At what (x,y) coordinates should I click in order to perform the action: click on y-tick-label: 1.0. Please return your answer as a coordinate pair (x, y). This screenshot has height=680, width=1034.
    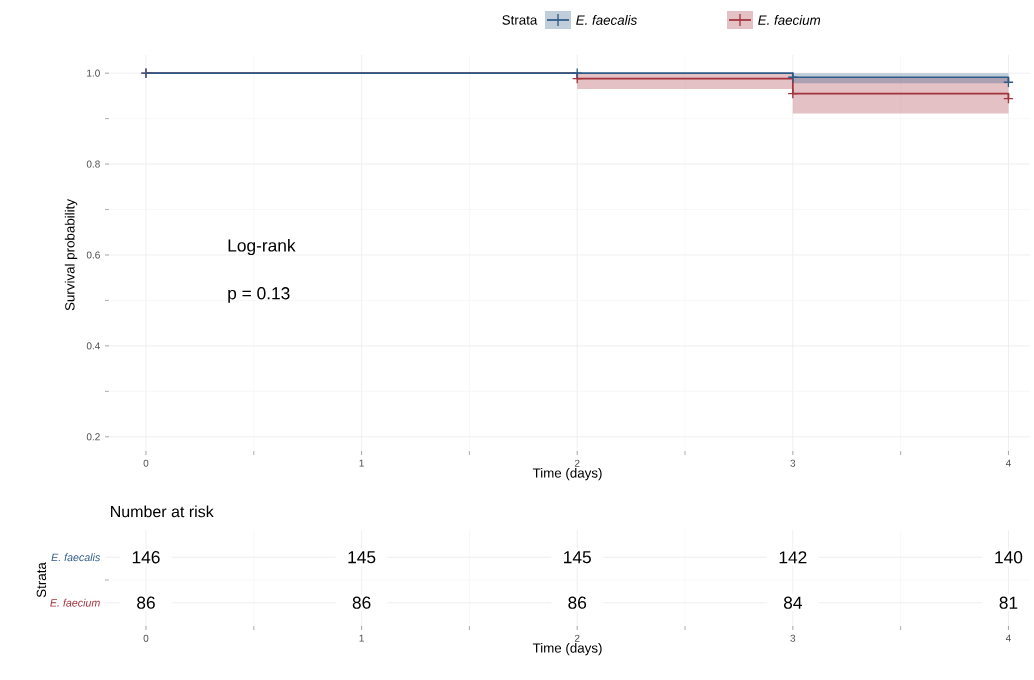
    Looking at the image, I should click on (93, 73).